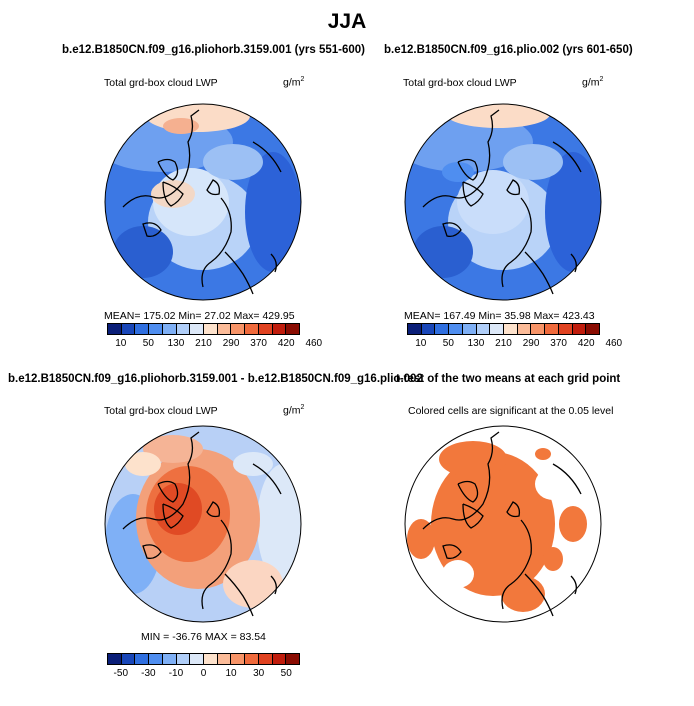 This screenshot has height=706, width=694. I want to click on panel-3-units: g/m2, so click(294, 410).